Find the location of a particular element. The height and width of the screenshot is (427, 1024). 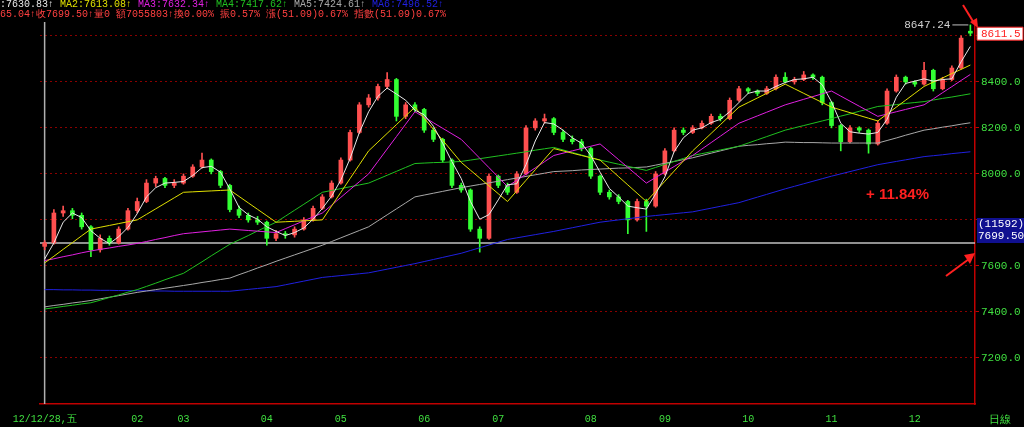

text: MA3:7632.34↑ is located at coordinates (174, 5).